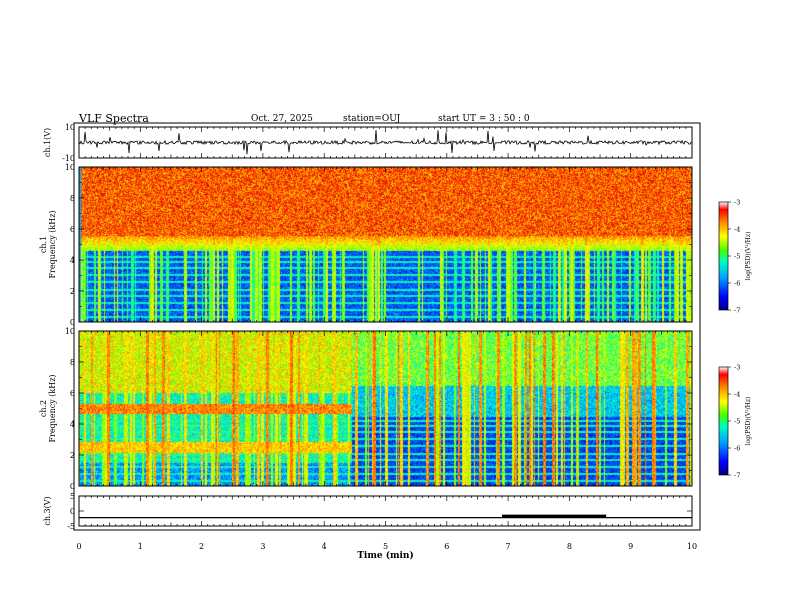 The image size is (792, 612). I want to click on ch2-freq-tick-label: 2, so click(72, 455).